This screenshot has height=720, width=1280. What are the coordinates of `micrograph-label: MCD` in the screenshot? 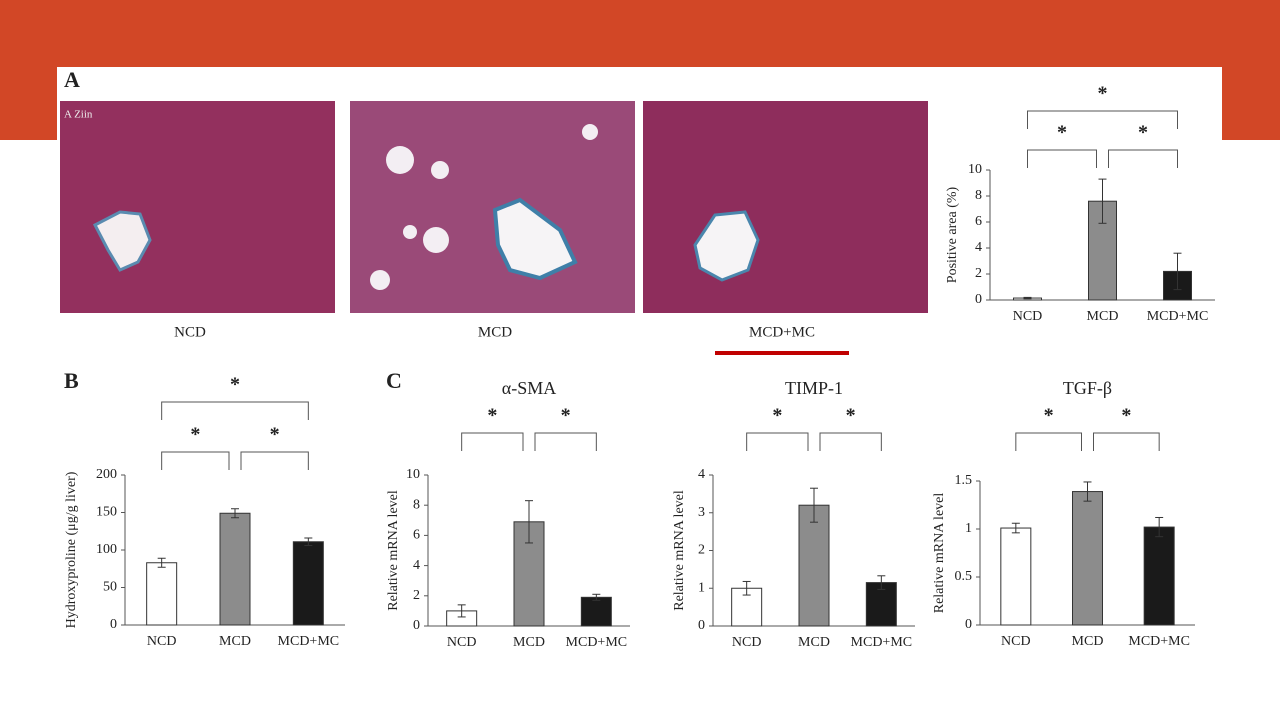 It's located at (495, 332).